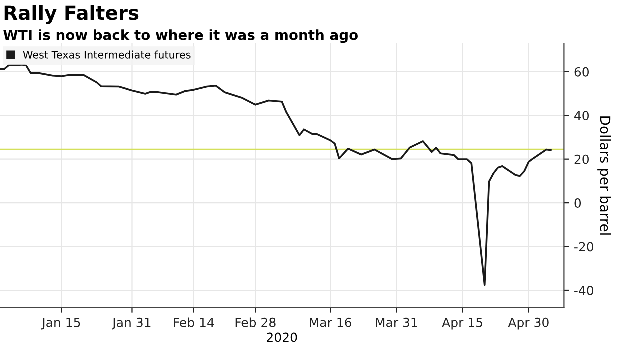 The width and height of the screenshot is (620, 348). I want to click on y-tick-label: 20, so click(581, 159).